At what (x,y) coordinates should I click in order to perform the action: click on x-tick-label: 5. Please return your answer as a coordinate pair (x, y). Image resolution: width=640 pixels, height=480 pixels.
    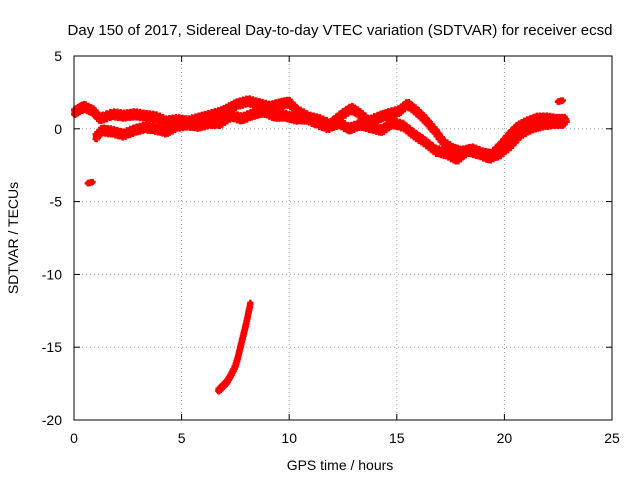
    Looking at the image, I should click on (182, 438).